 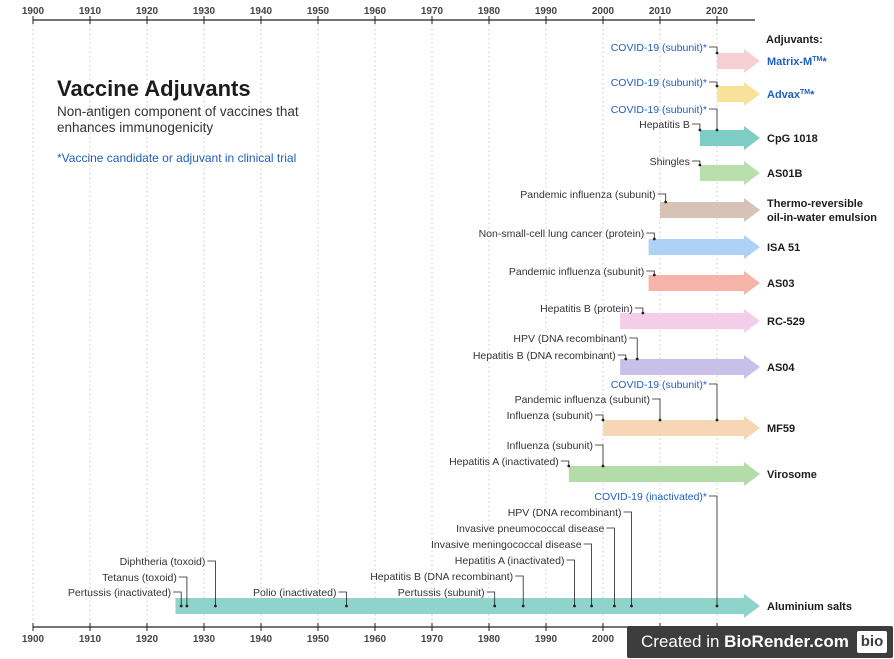 What do you see at coordinates (294, 593) in the screenshot?
I see `event-label: Polio (inactivated)` at bounding box center [294, 593].